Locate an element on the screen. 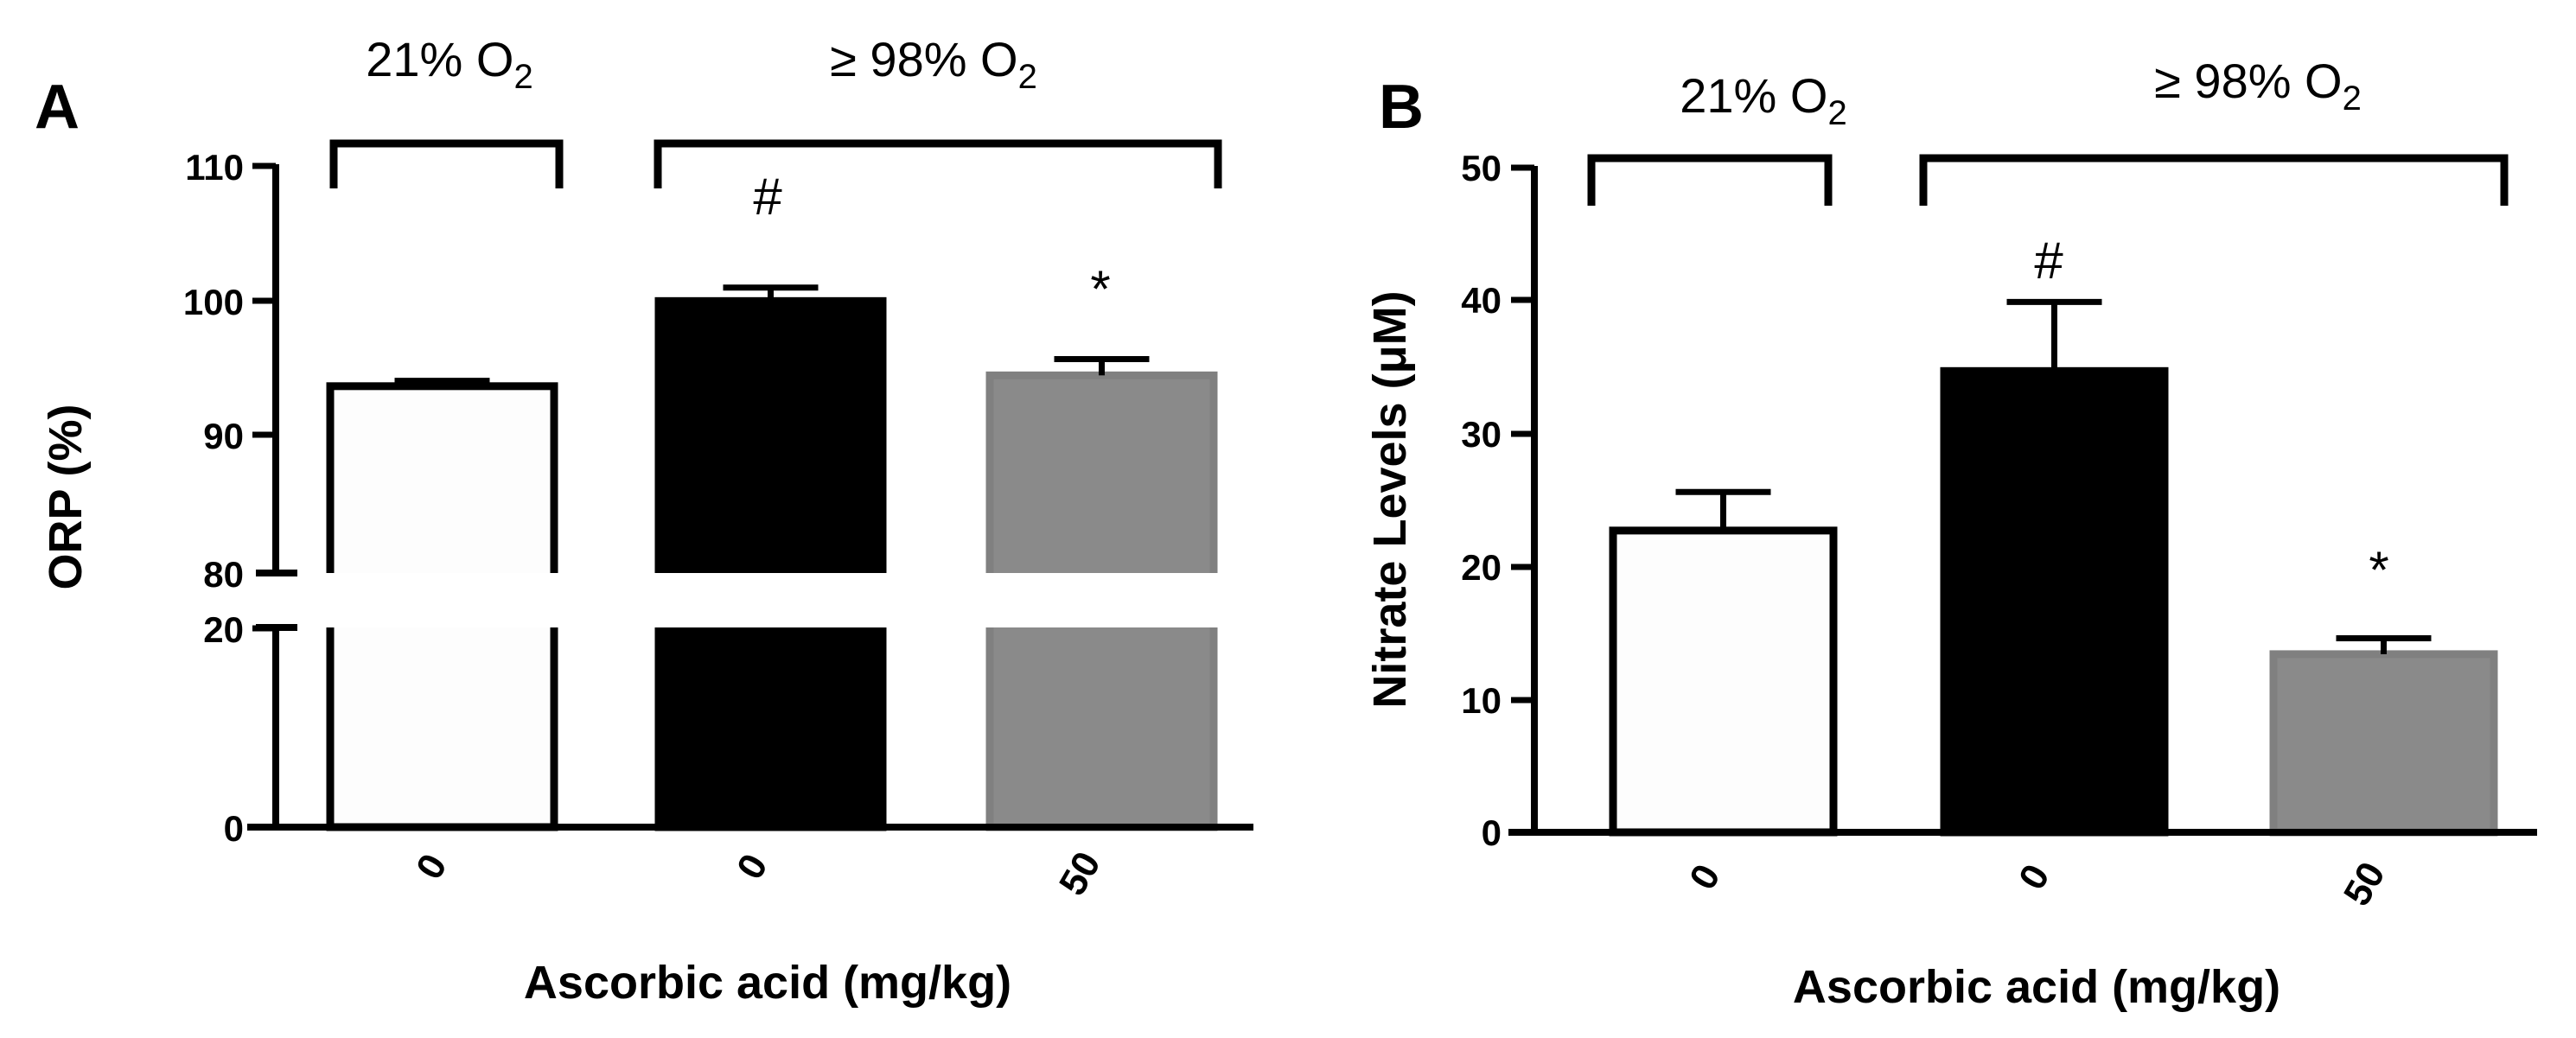 The image size is (2576, 1038). panel-a-ytick-label-100: 100 is located at coordinates (213, 302).